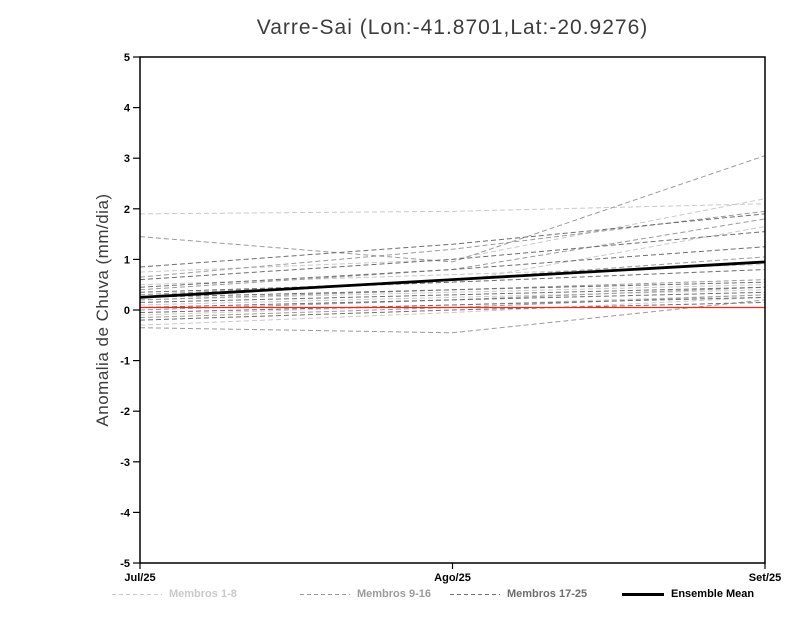  Describe the element at coordinates (127, 58) in the screenshot. I see `svg-text: 5` at that location.